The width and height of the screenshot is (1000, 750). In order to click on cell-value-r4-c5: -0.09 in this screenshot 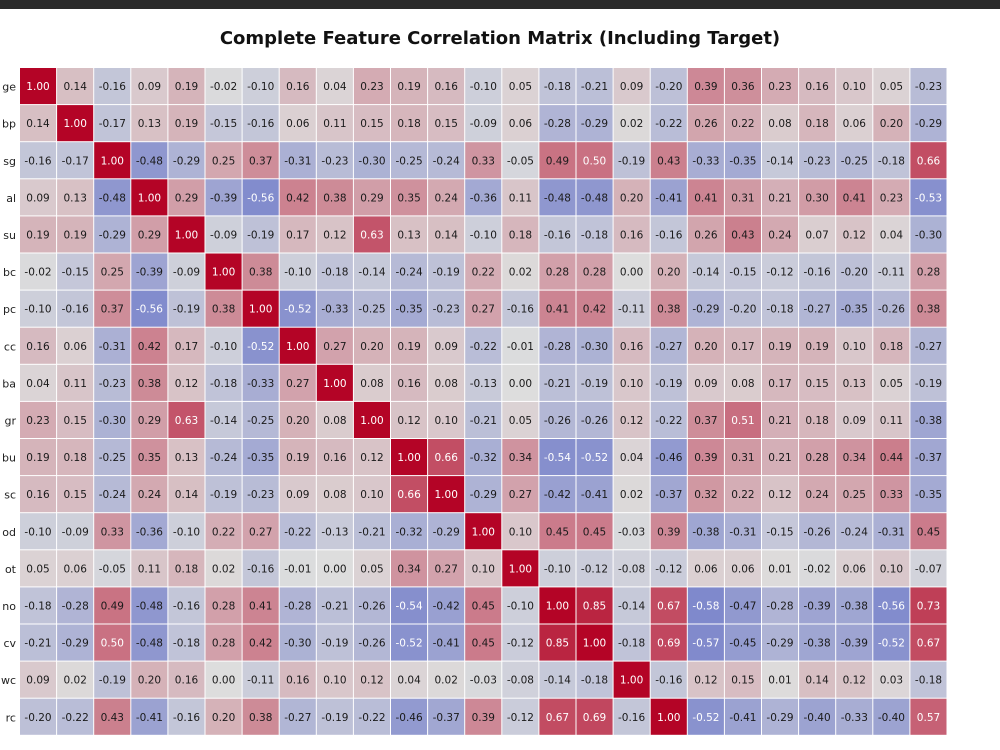, I will do `click(223, 236)`.